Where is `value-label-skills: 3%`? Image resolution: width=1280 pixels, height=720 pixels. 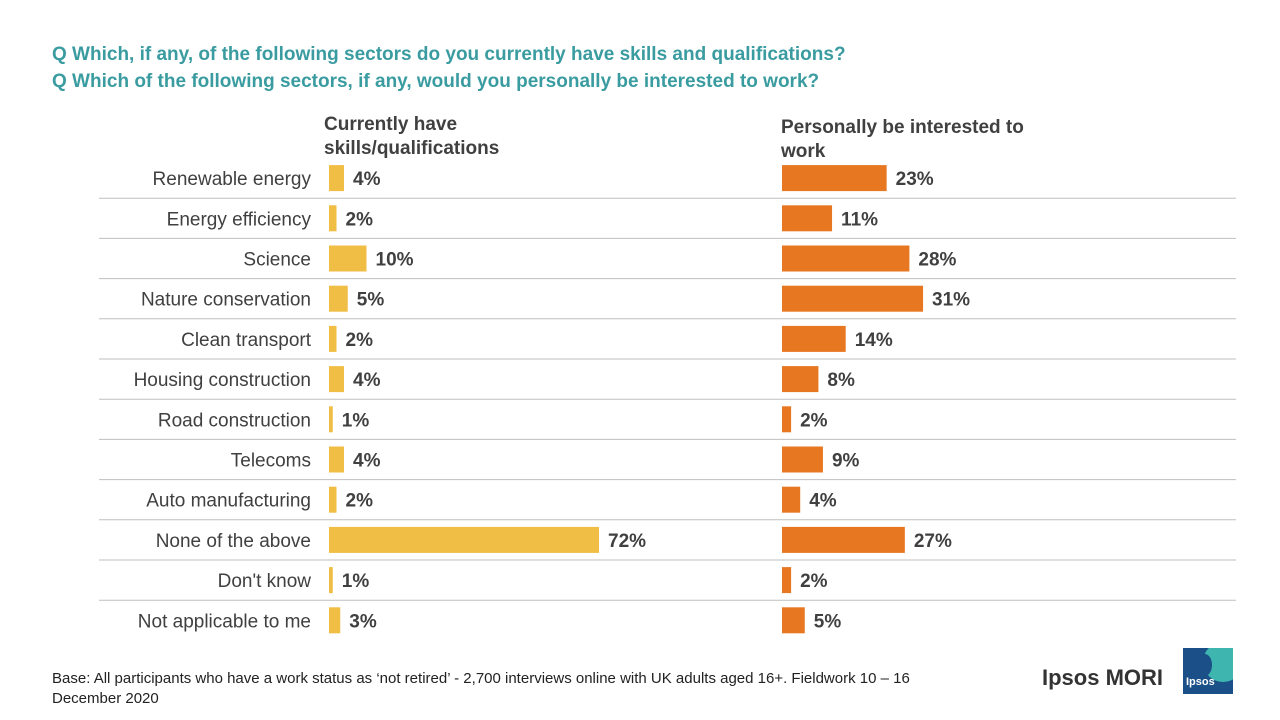 value-label-skills: 3% is located at coordinates (363, 621).